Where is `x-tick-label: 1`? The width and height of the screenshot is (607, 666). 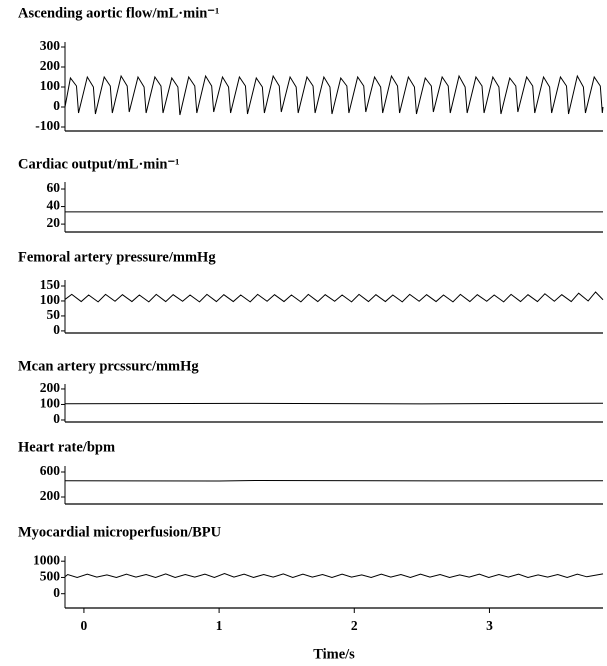
x-tick-label: 1 is located at coordinates (219, 625).